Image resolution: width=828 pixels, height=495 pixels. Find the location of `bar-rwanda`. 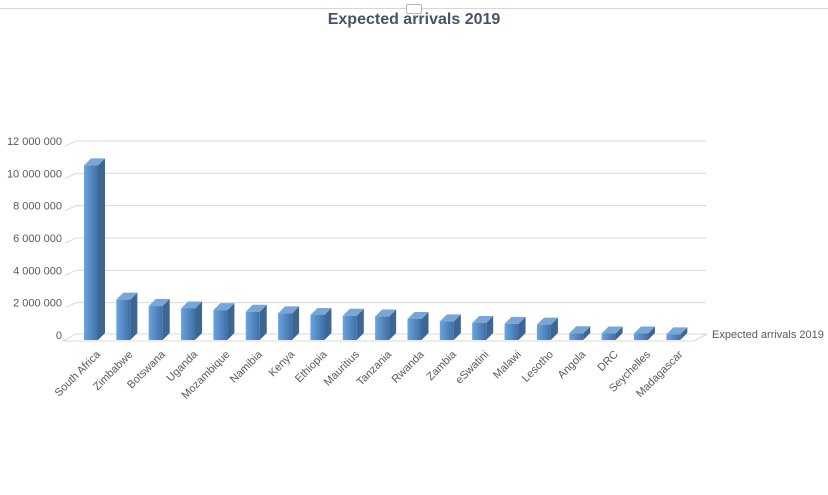

bar-rwanda is located at coordinates (418, 325).